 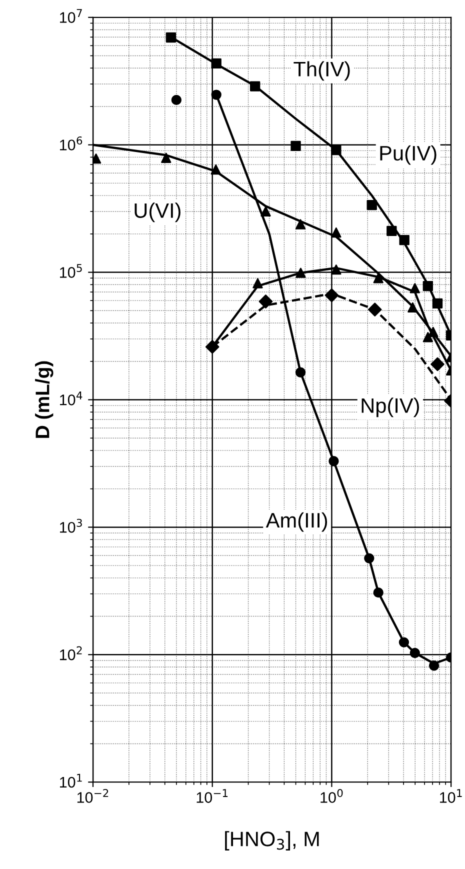 What do you see at coordinates (408, 155) in the screenshot?
I see `annotation: Pu(IV)` at bounding box center [408, 155].